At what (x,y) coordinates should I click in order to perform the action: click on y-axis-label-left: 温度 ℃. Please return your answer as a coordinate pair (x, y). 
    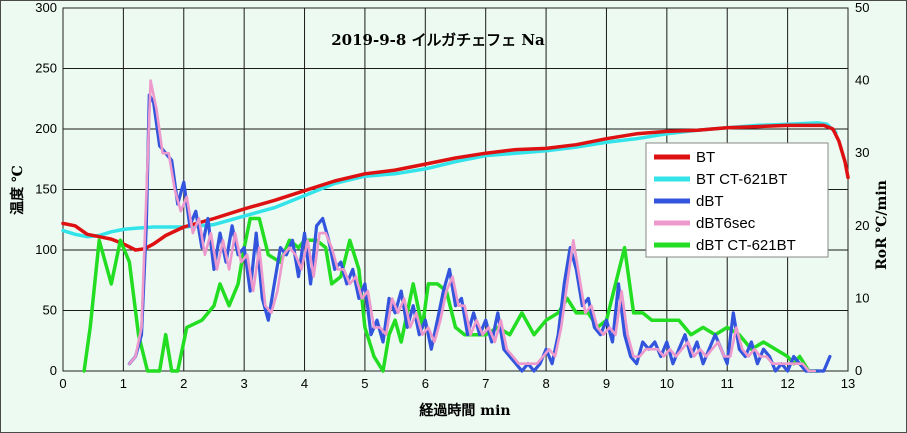
    Looking at the image, I should click on (17, 190).